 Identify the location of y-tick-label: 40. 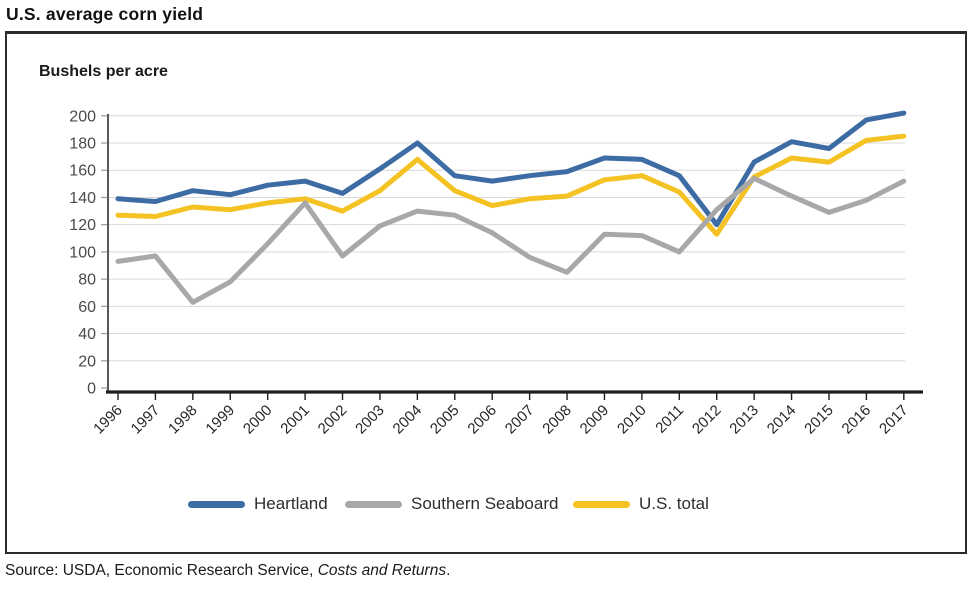
(87, 334).